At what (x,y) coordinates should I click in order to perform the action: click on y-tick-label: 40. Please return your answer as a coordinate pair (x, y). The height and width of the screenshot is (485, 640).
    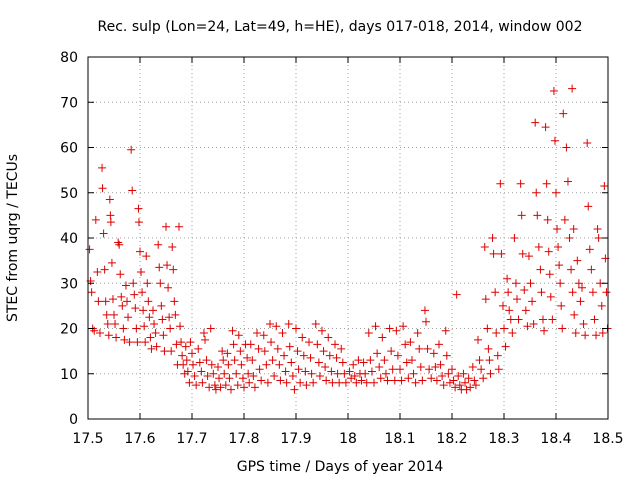
    Looking at the image, I should click on (69, 239).